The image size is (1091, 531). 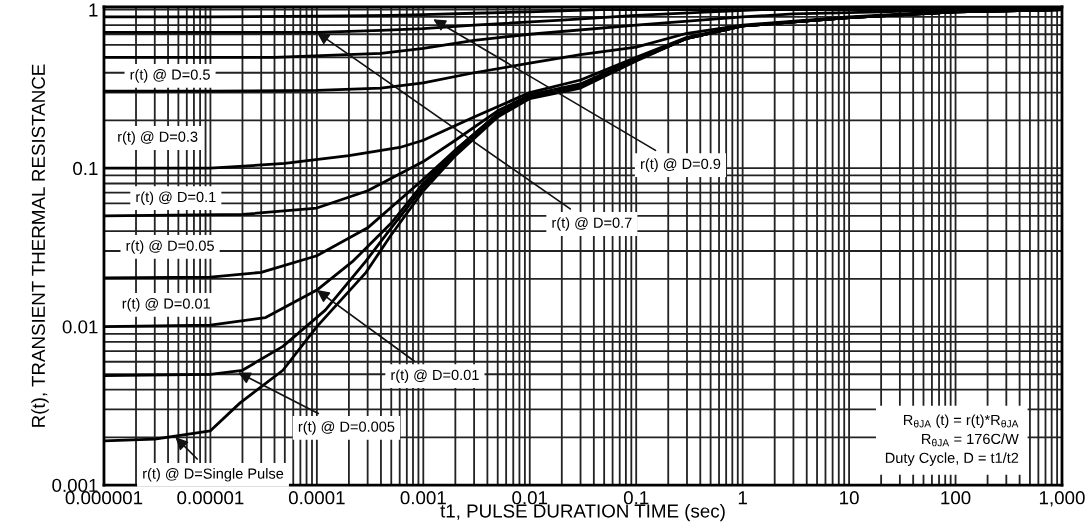 I want to click on x-tick-label: 1, so click(x=742, y=498).